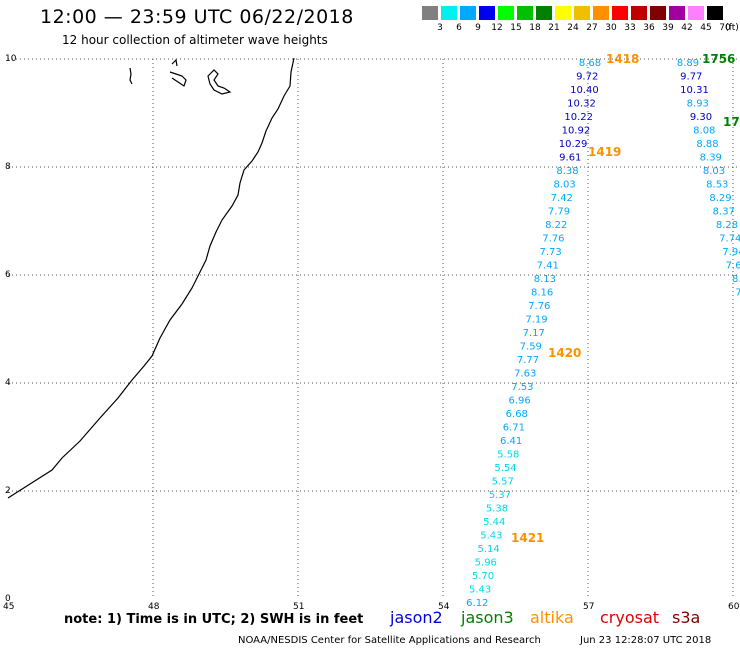 This screenshot has width=740, height=650. I want to click on wave-height-value: 5.58, so click(508, 455).